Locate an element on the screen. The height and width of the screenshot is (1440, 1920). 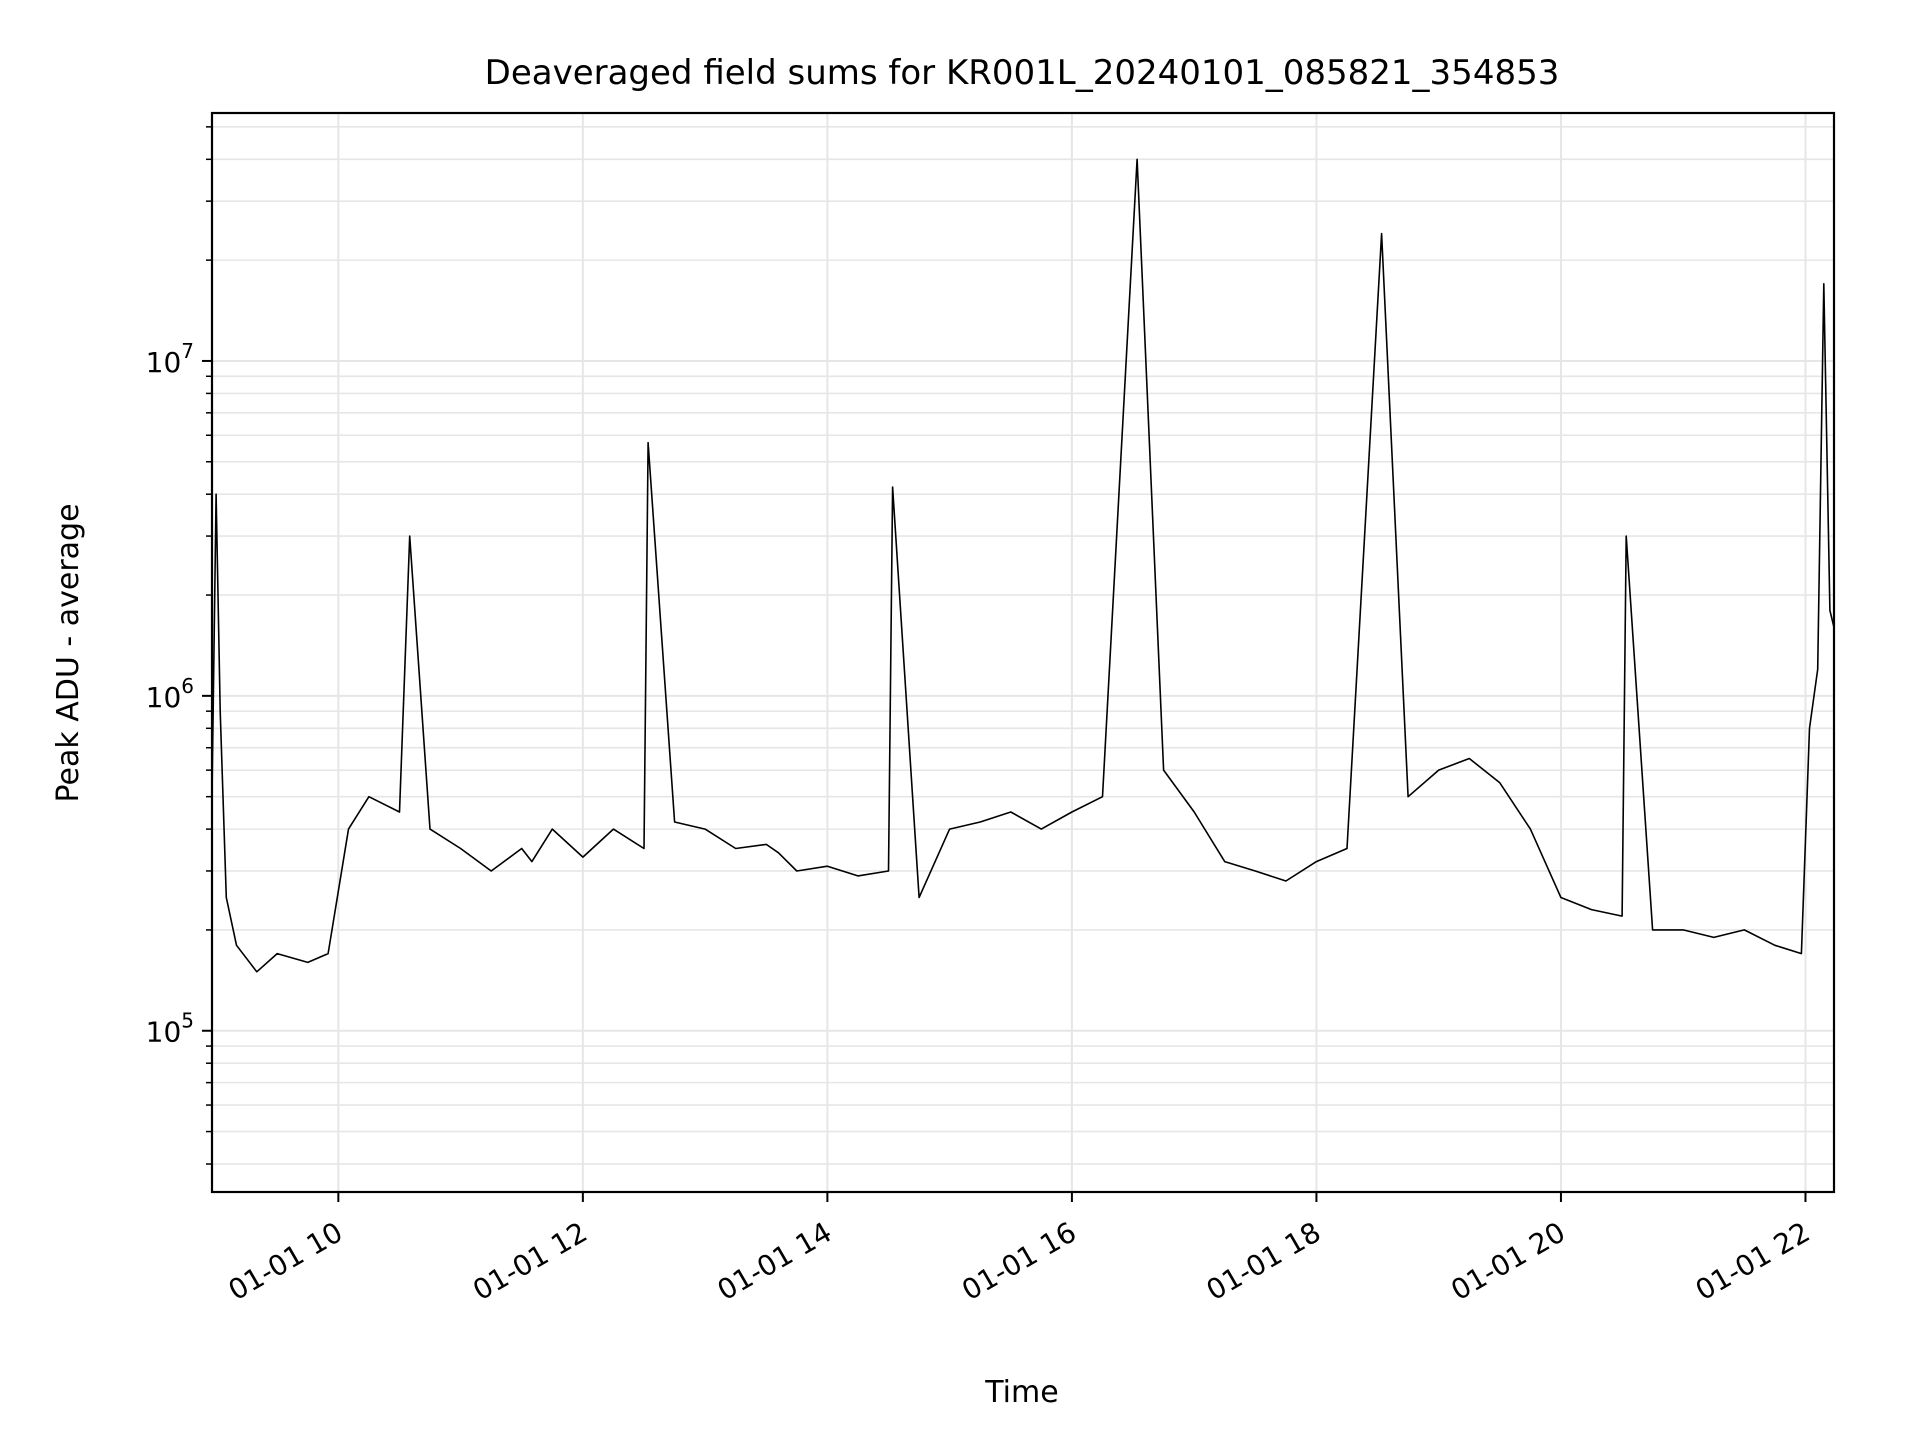
y-axis: 10⁵ 10⁶ 10⁷ is located at coordinates (179, 645).